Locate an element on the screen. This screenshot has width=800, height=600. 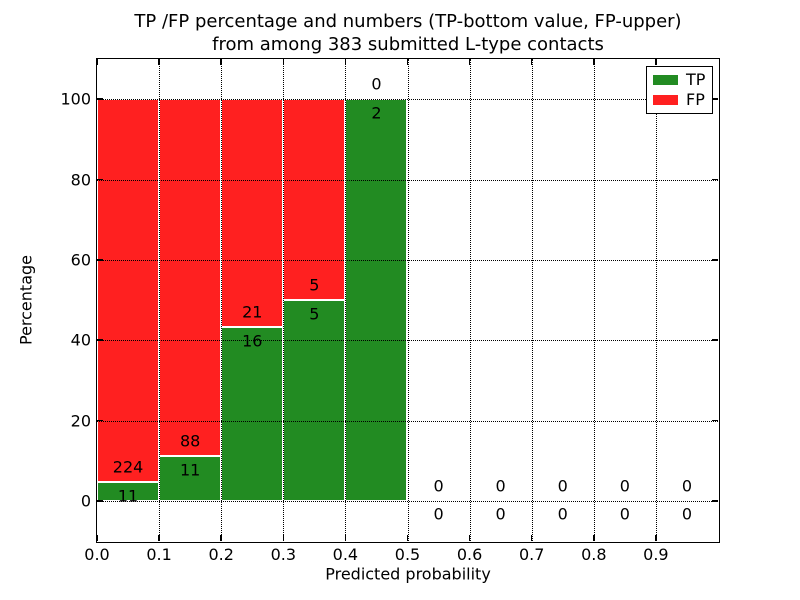
tp-count-label: 5 is located at coordinates (314, 314).